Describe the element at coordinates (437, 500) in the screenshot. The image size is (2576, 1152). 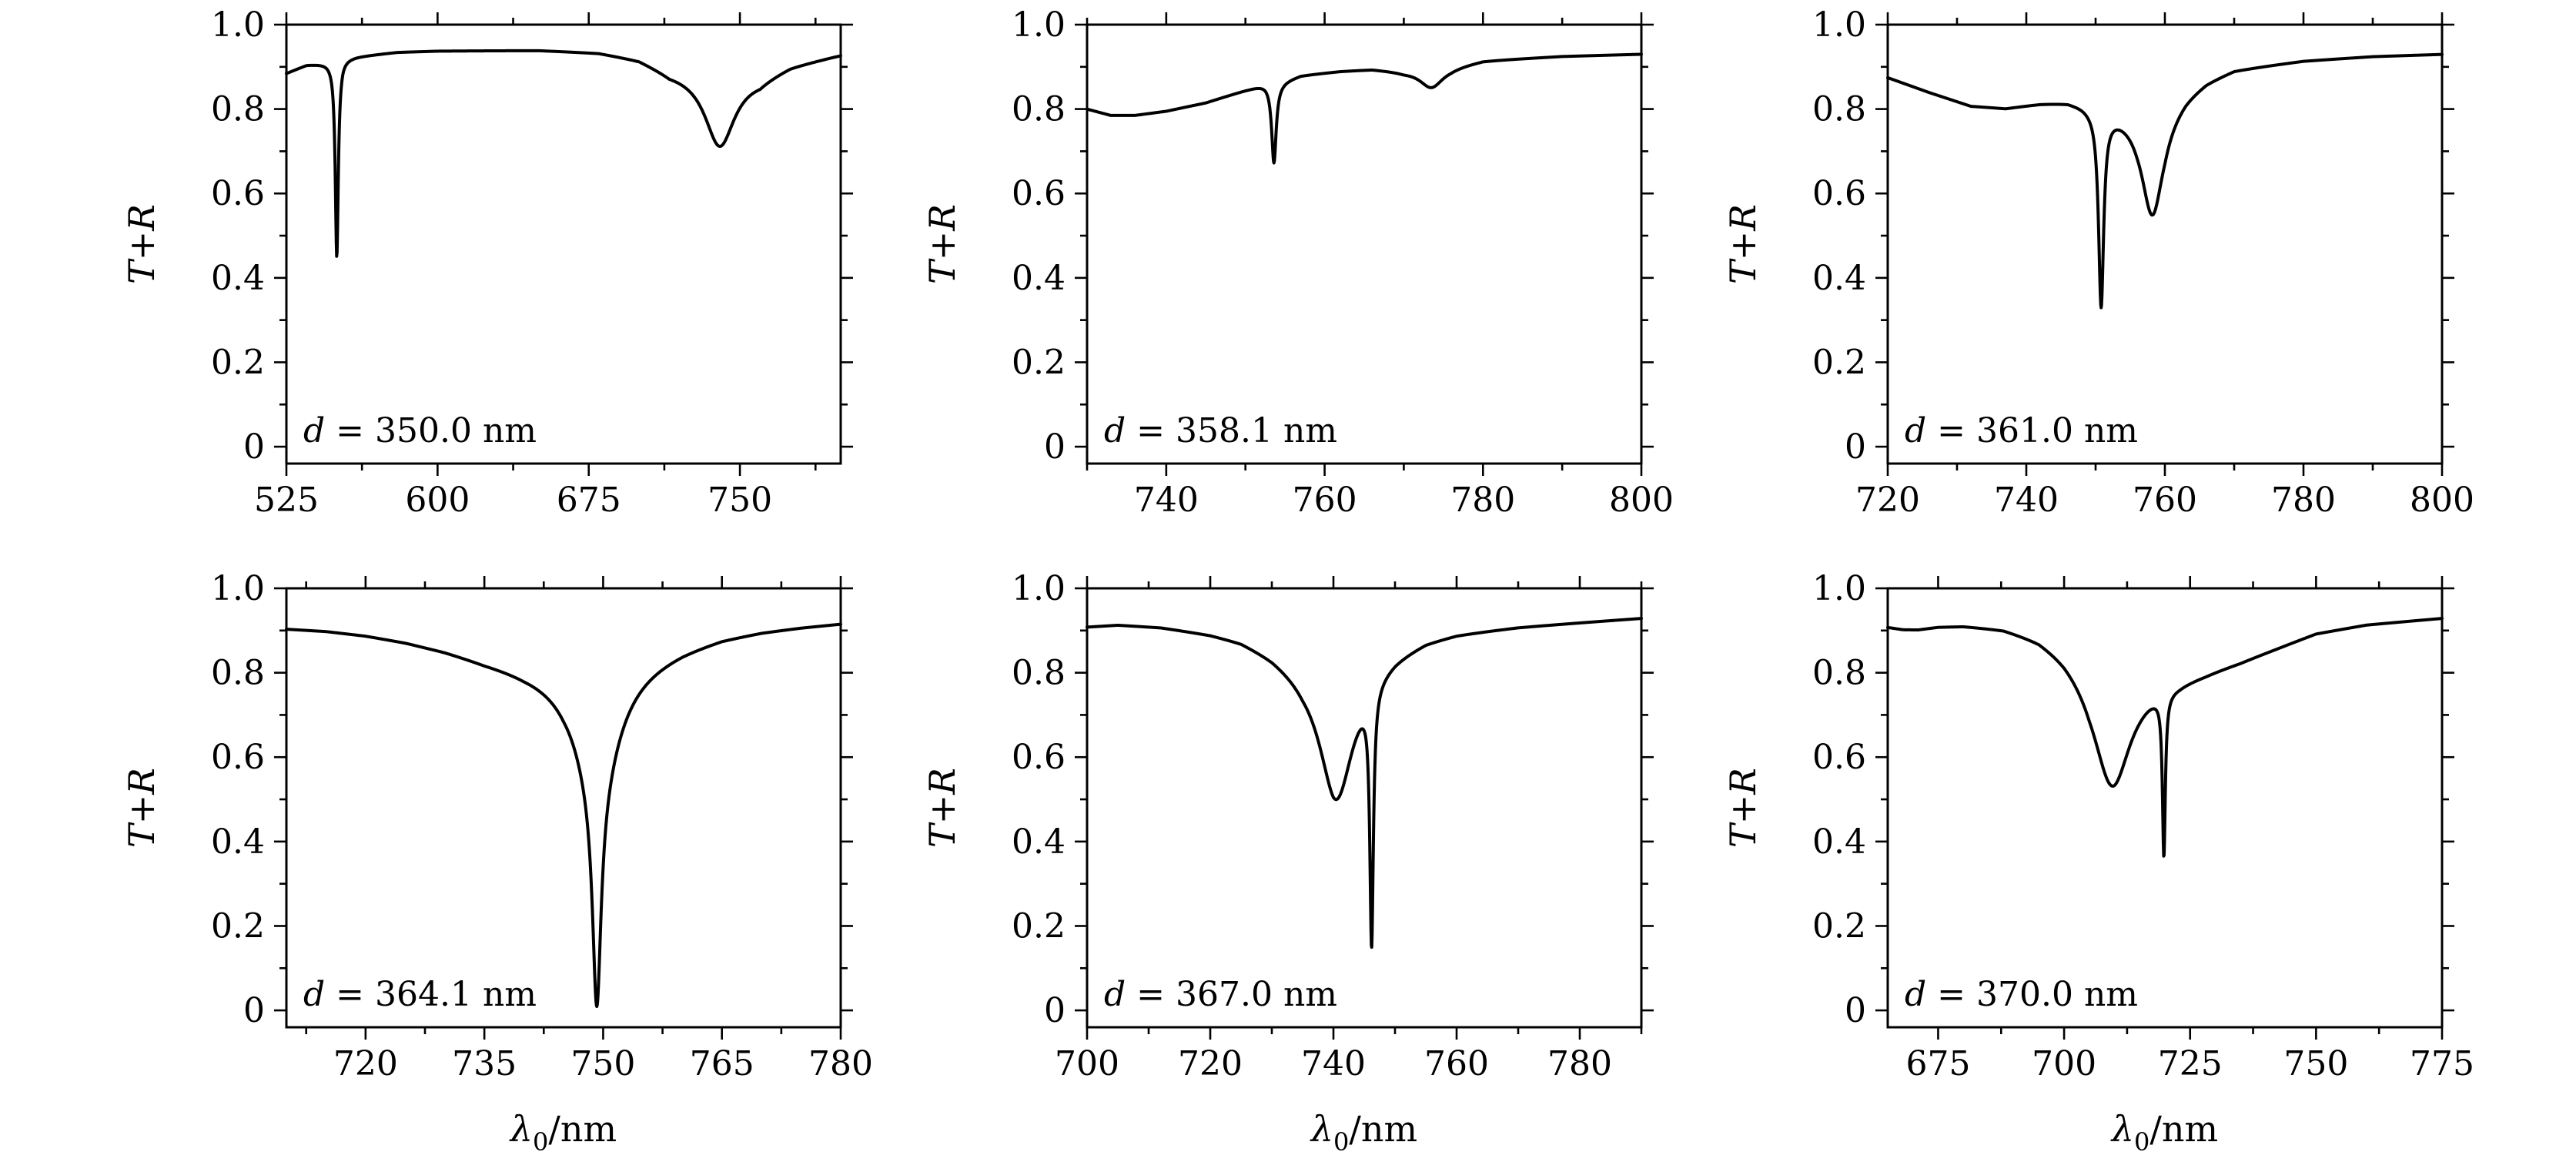
I see `x-tick-label: 600` at that location.